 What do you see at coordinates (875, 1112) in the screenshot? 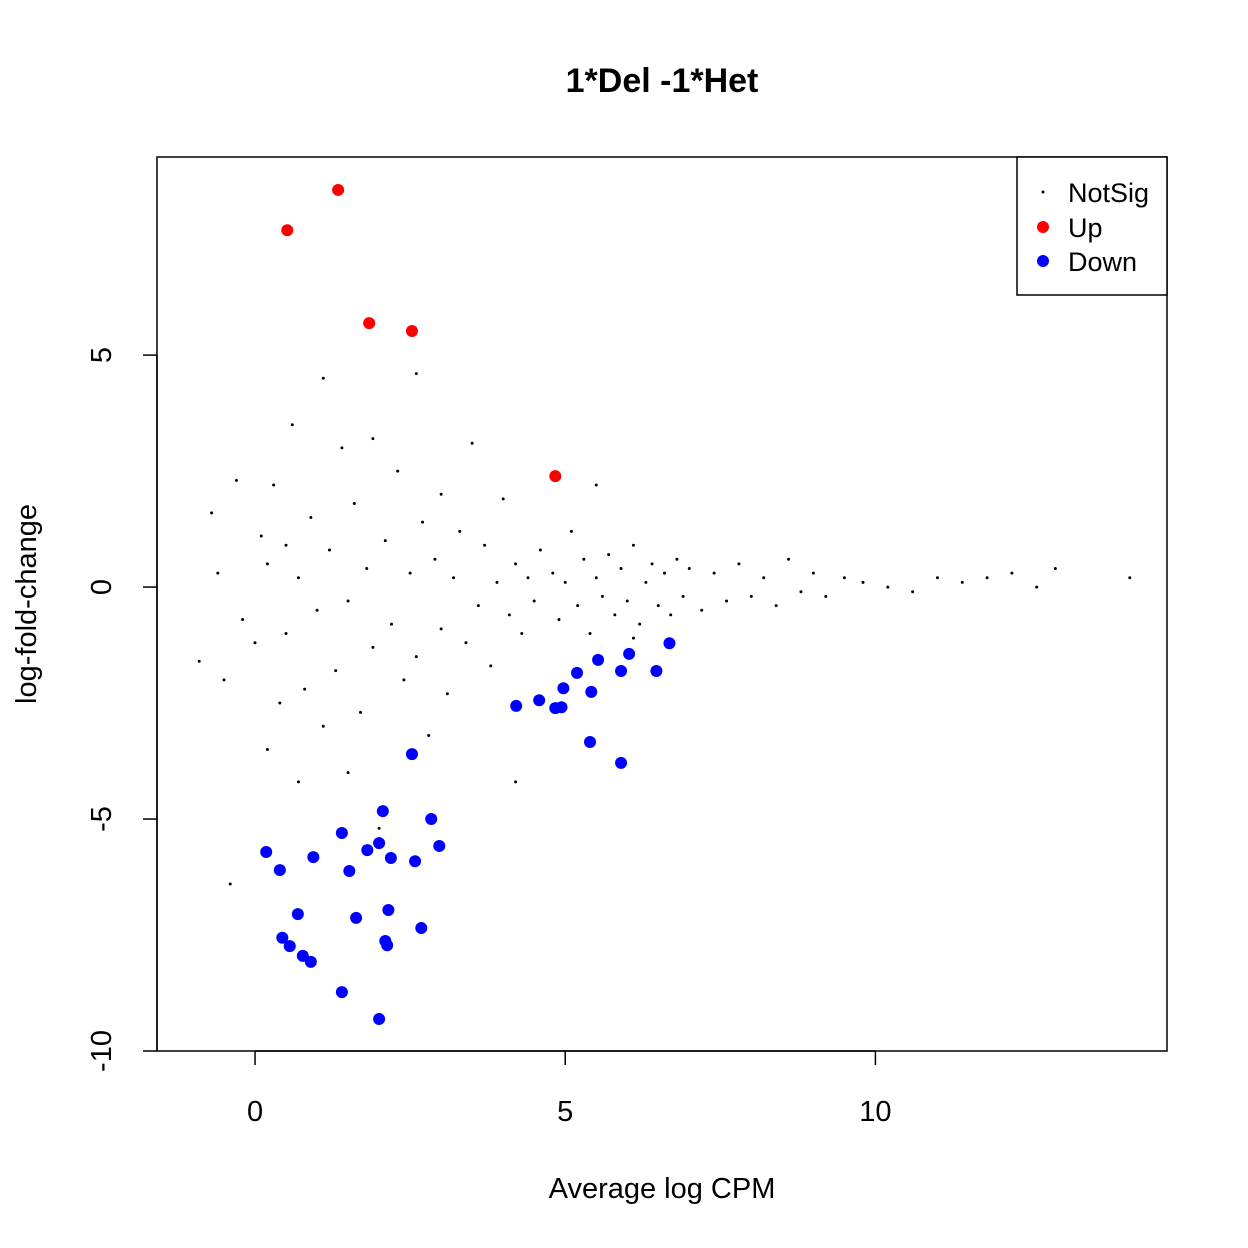
I see `x-tick-label: 10` at bounding box center [875, 1112].